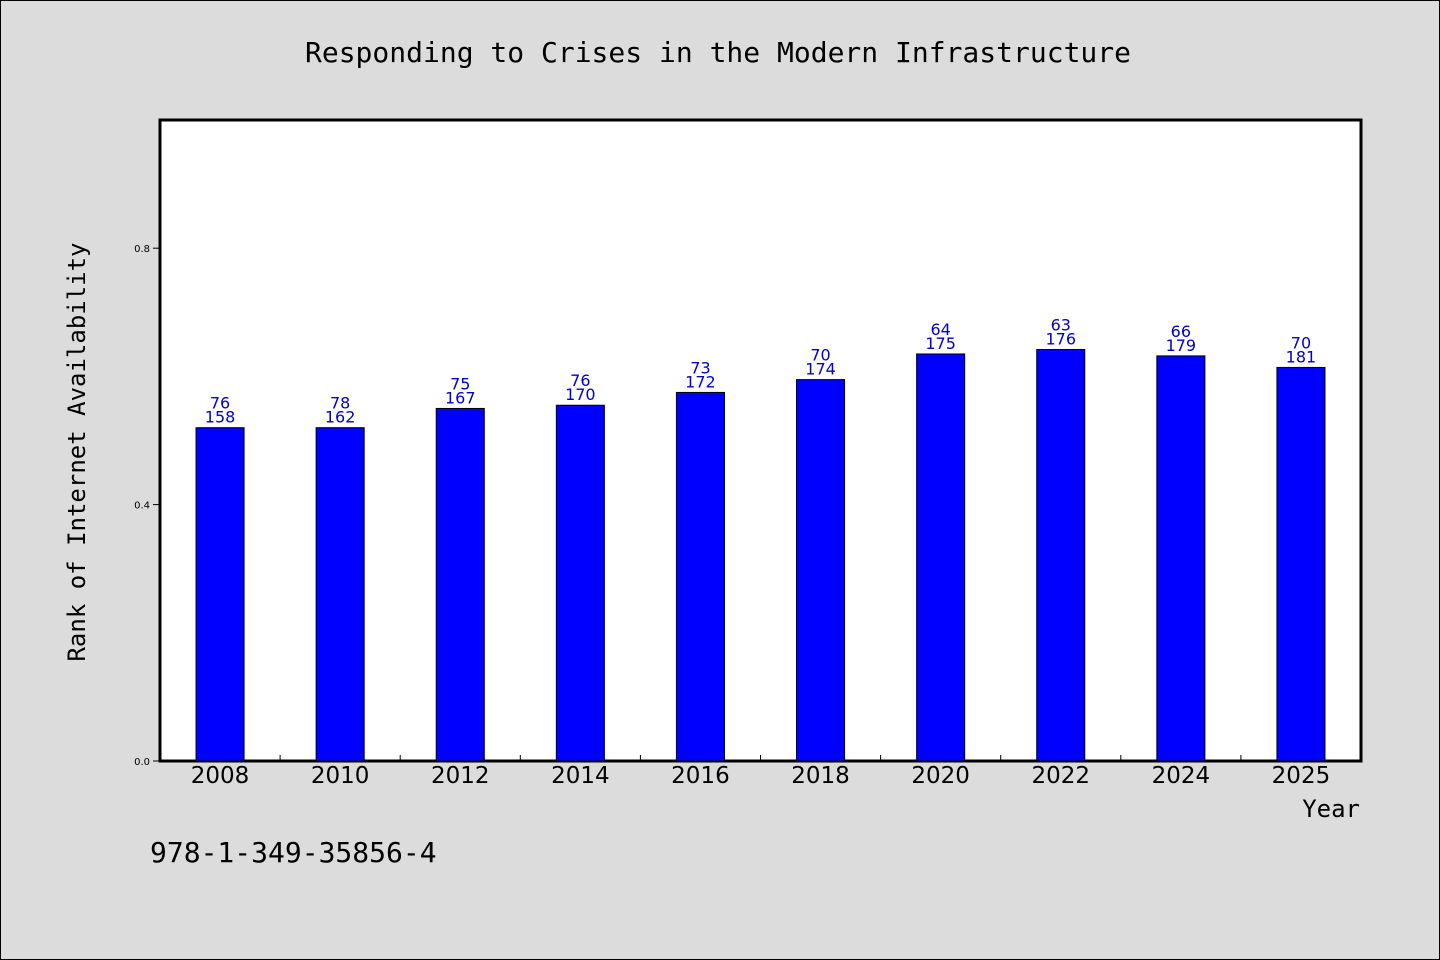  Describe the element at coordinates (1181, 558) in the screenshot. I see `bar-2024` at that location.